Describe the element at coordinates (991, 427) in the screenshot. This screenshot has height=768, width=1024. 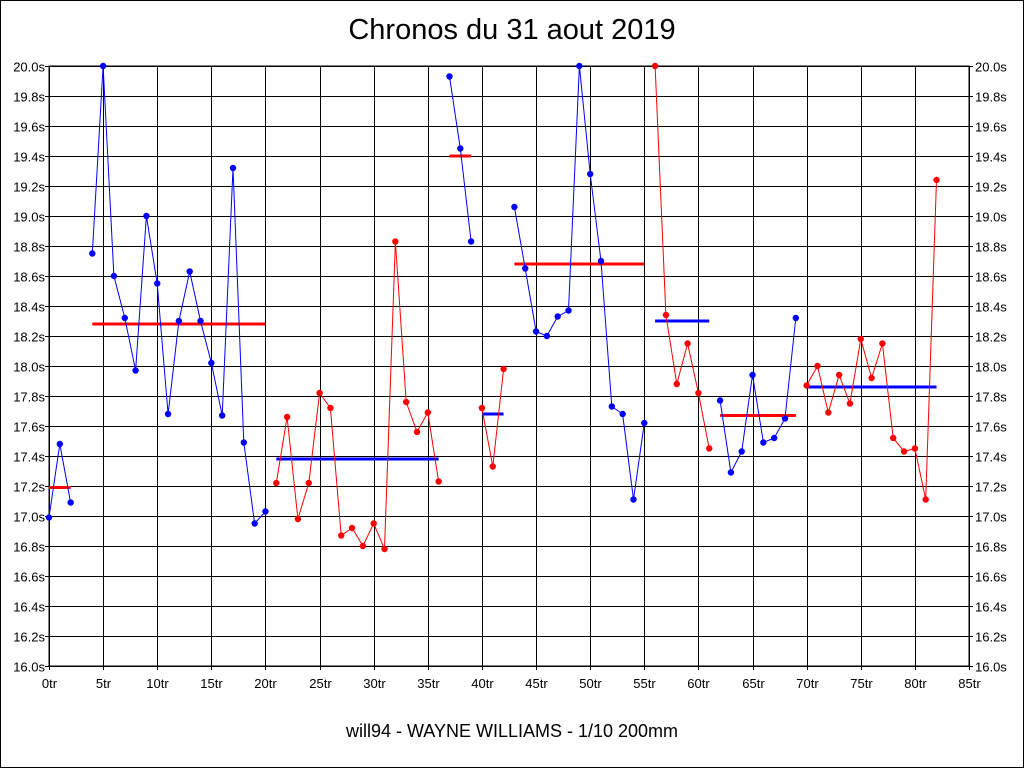
I see `y-tick-label-right: 17.6s` at that location.